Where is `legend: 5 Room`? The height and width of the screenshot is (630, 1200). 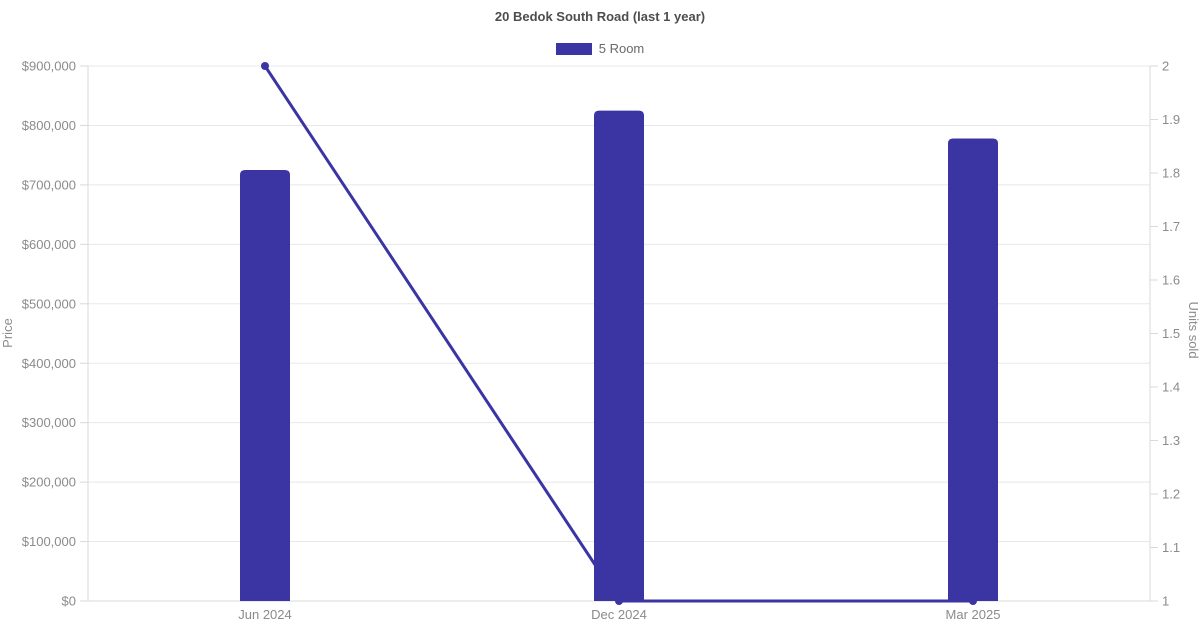 legend: 5 Room is located at coordinates (600, 48).